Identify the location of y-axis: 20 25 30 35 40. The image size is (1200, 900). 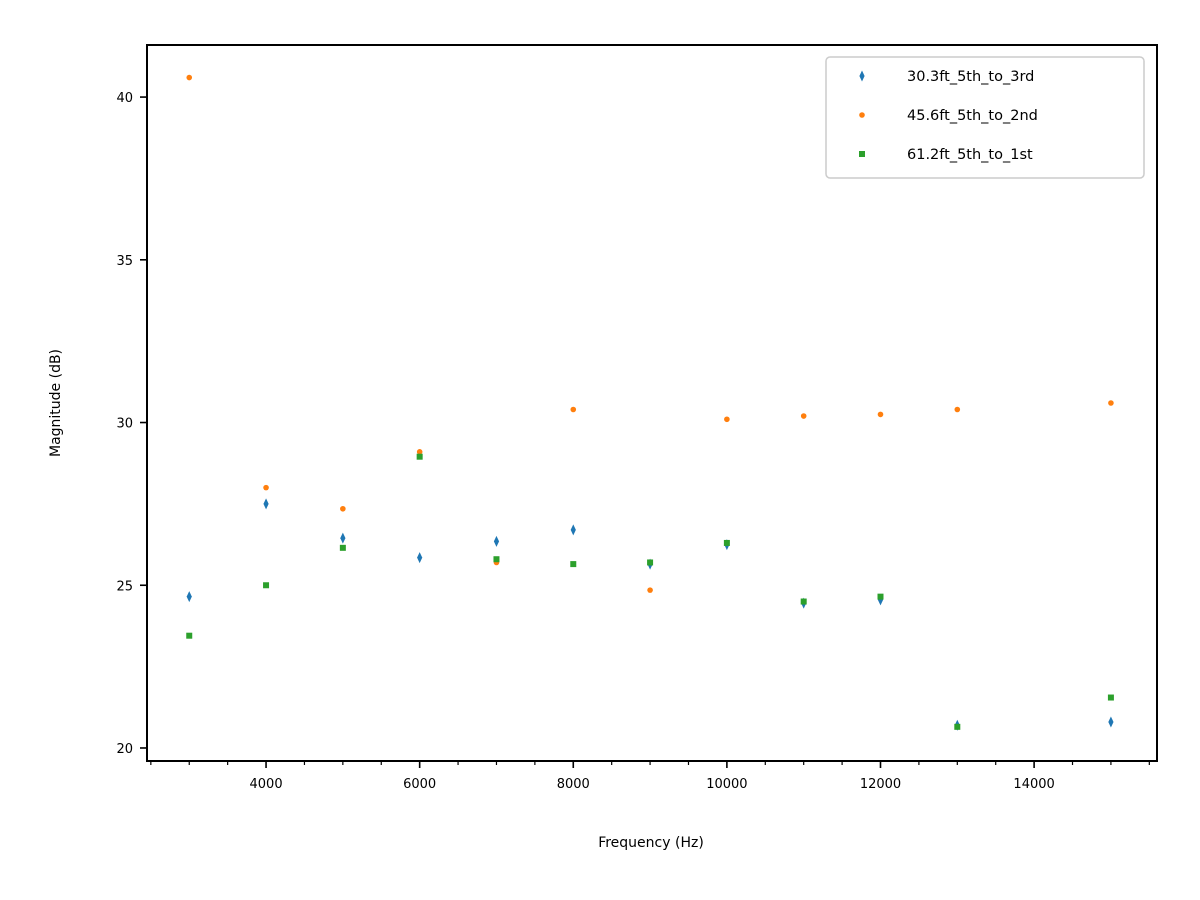
(131, 424).